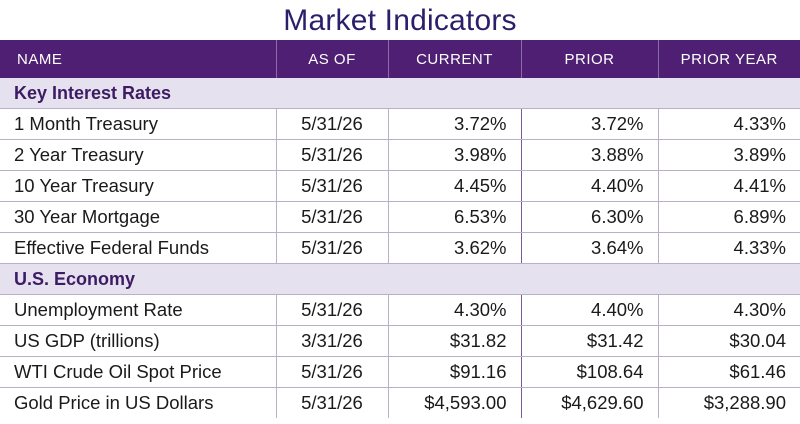 Image resolution: width=800 pixels, height=424 pixels. I want to click on row-name: WTI Crude Oil Spot Price, so click(138, 372).